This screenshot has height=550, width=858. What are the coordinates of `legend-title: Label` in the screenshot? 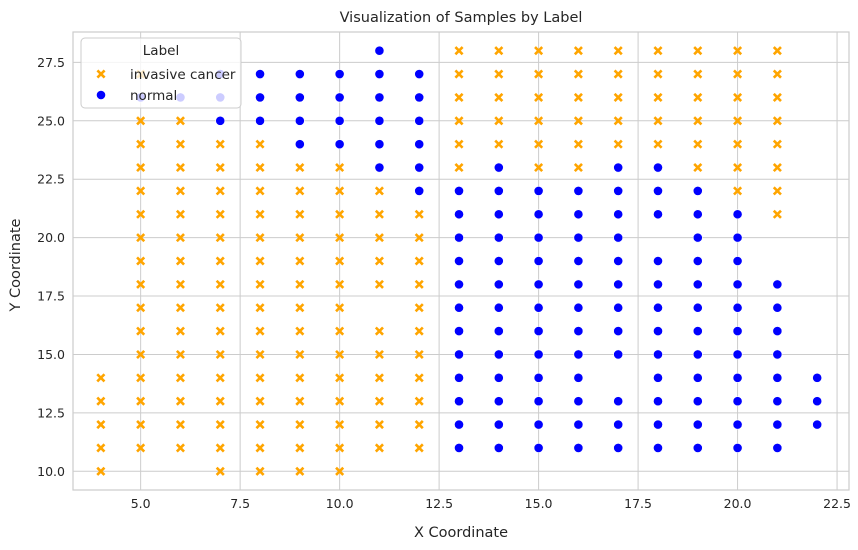 It's located at (161, 51).